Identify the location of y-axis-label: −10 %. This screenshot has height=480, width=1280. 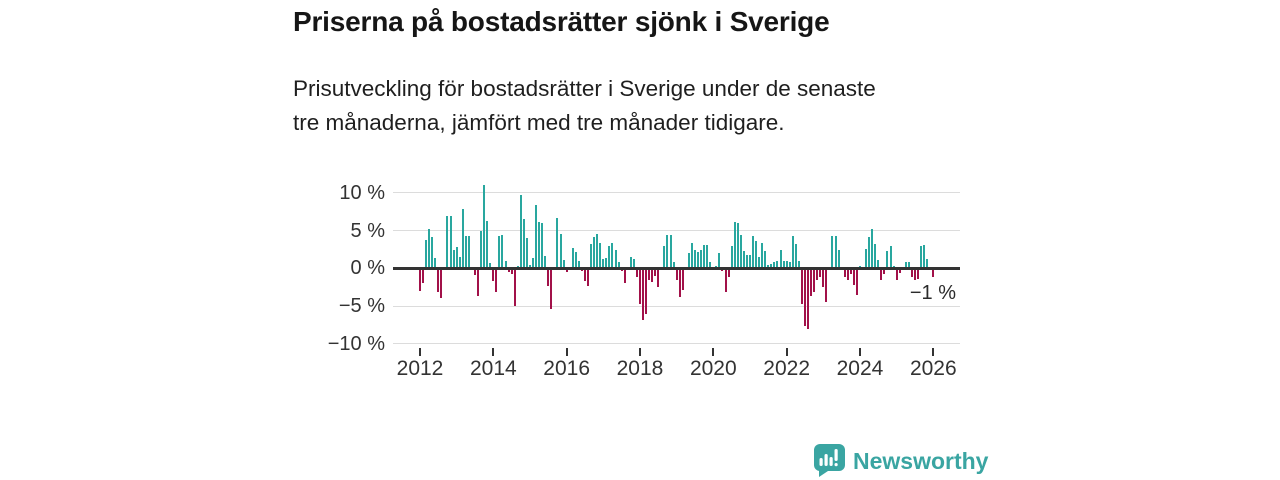
(356, 343).